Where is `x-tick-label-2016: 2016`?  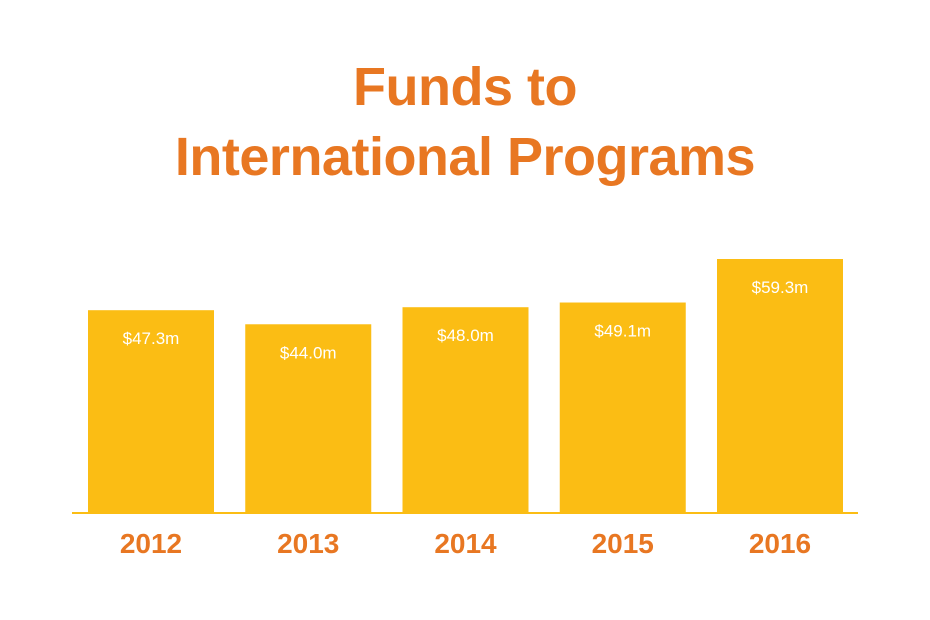
x-tick-label-2016: 2016 is located at coordinates (780, 543).